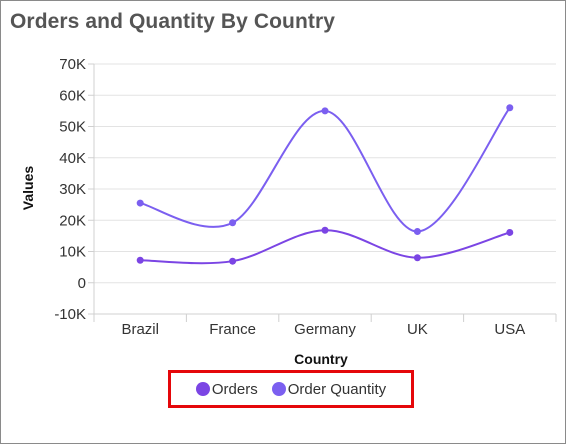  I want to click on legend-swatch-orders, so click(202, 389).